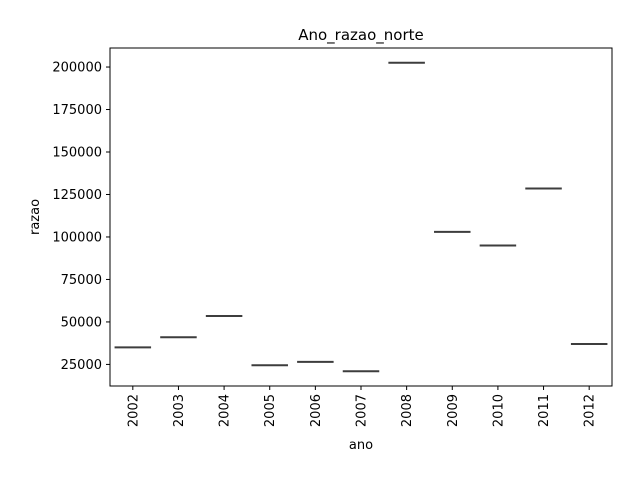 The image size is (640, 480). I want to click on x-tick-label: 2009, so click(453, 410).